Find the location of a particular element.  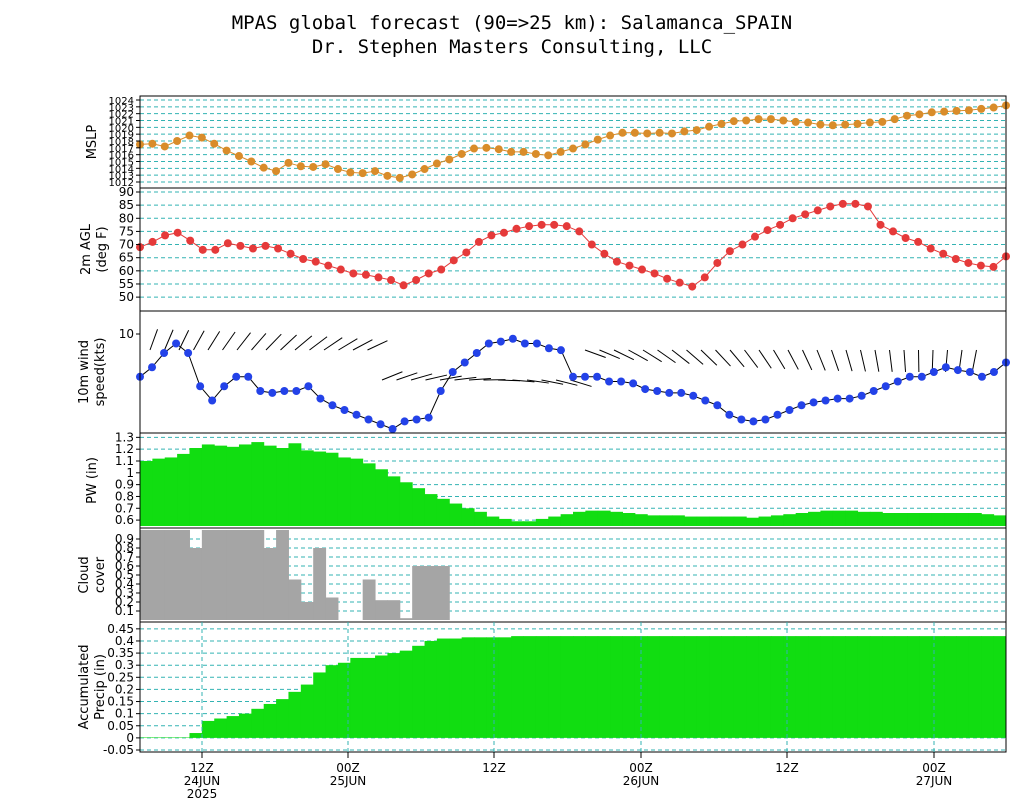

panel-3: 10 10m wind speed(kts) is located at coordinates (543, 372).